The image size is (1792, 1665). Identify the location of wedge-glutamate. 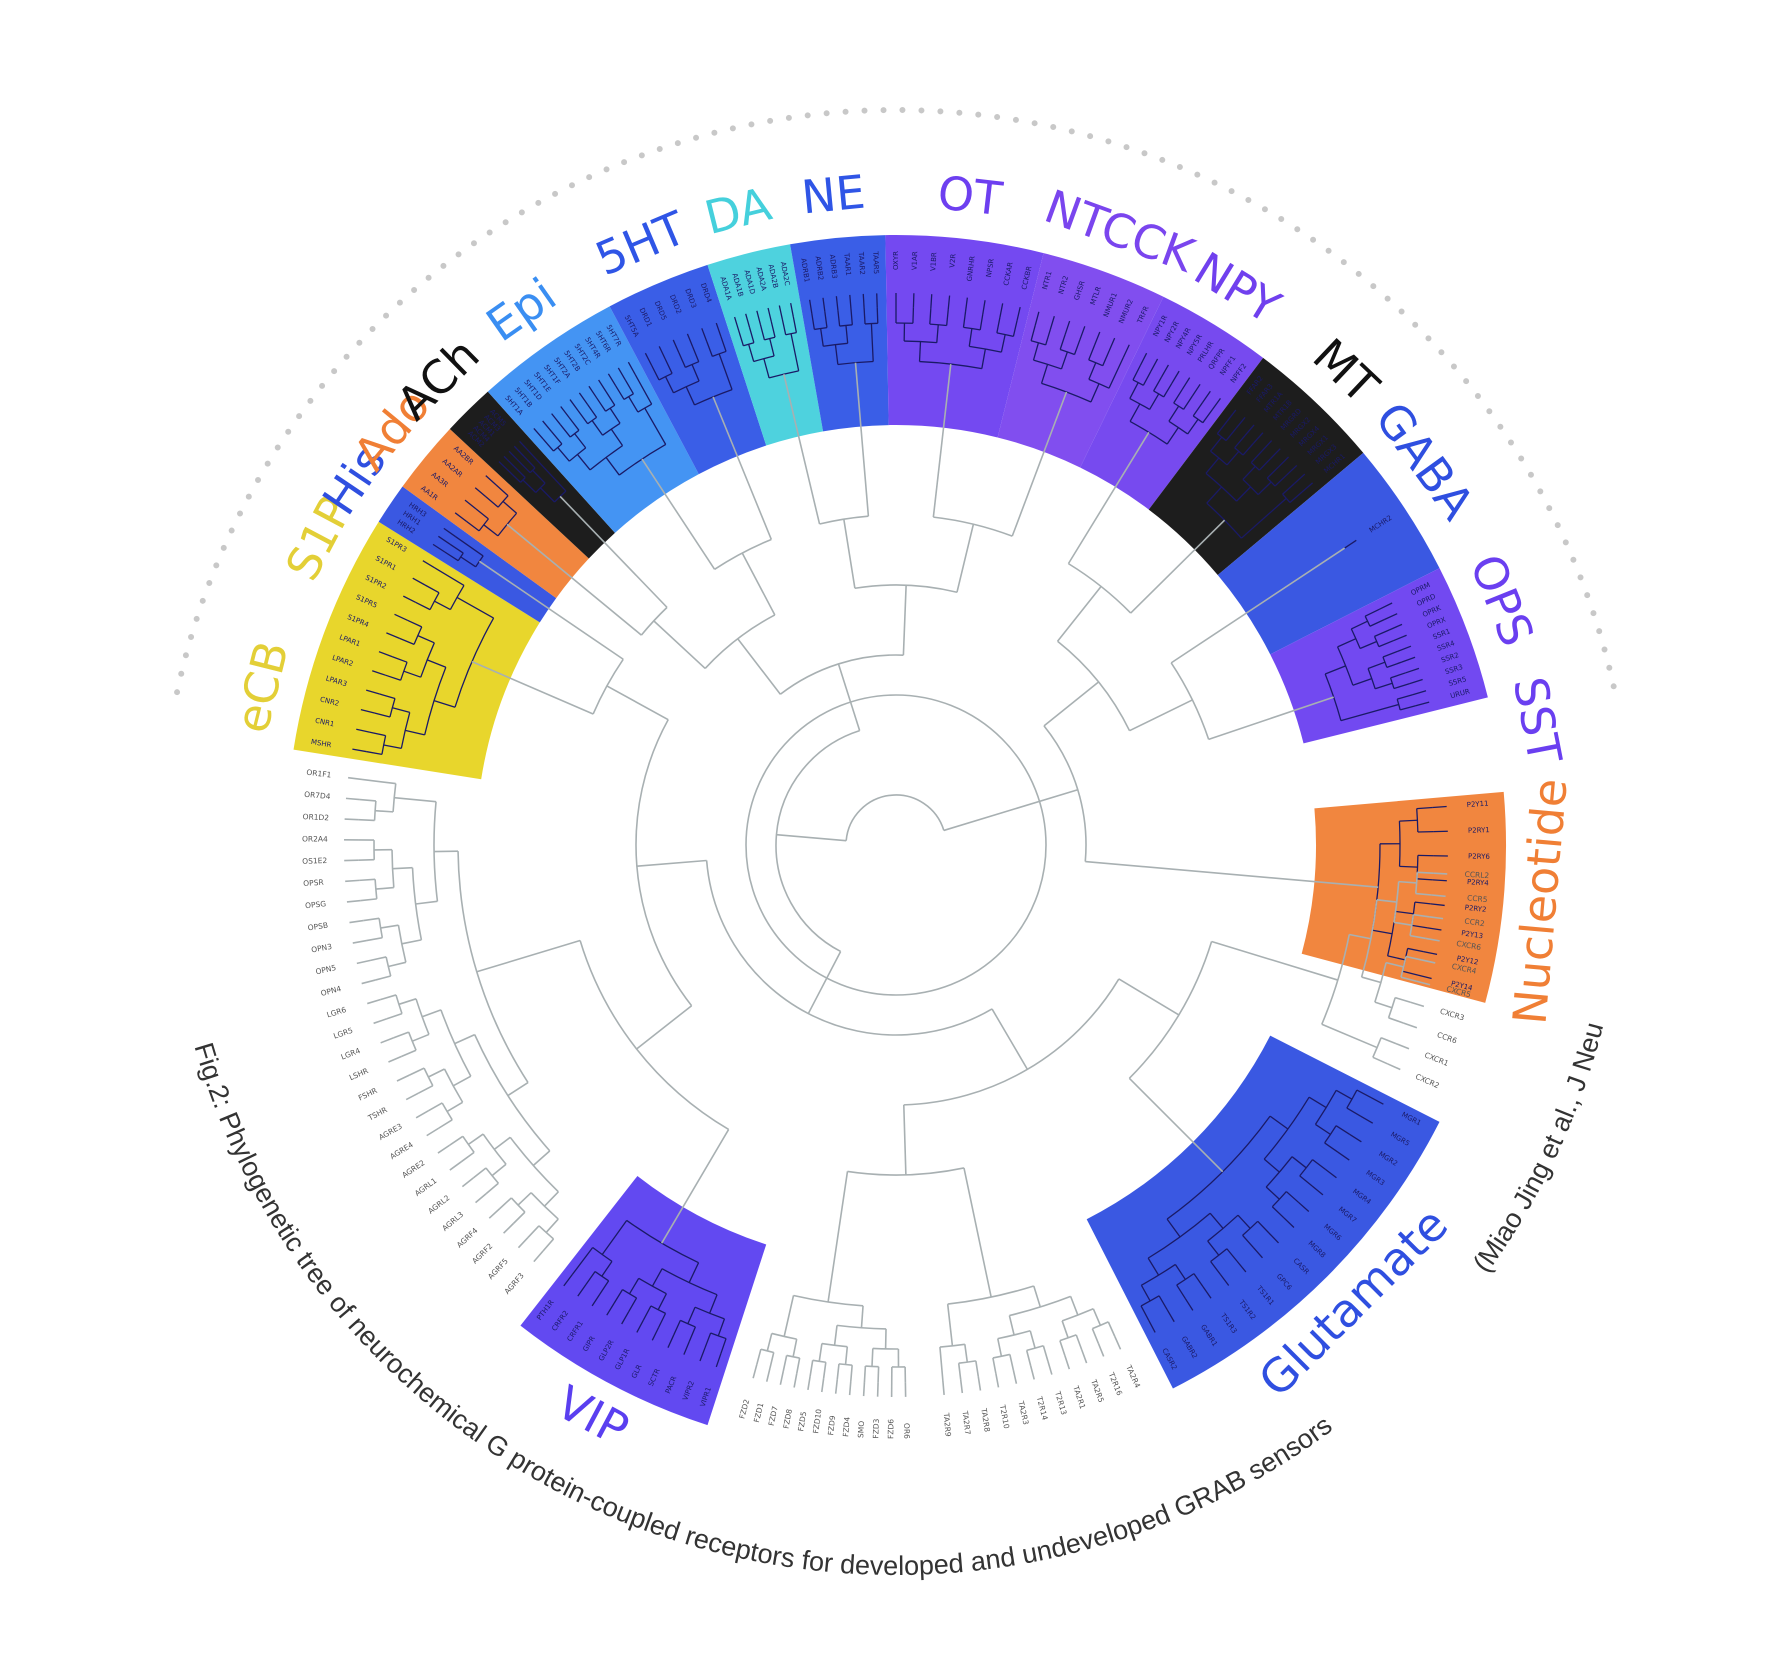
(1263, 1212).